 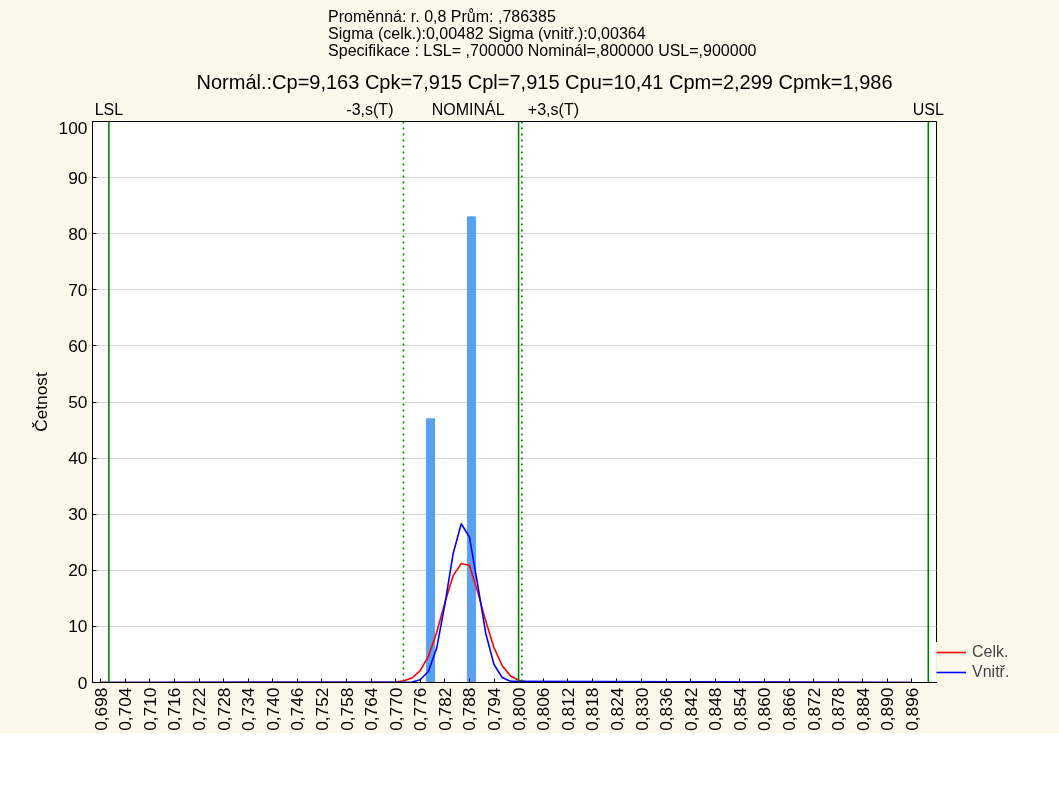 What do you see at coordinates (248, 709) in the screenshot?
I see `x-tick-label: 0,734` at bounding box center [248, 709].